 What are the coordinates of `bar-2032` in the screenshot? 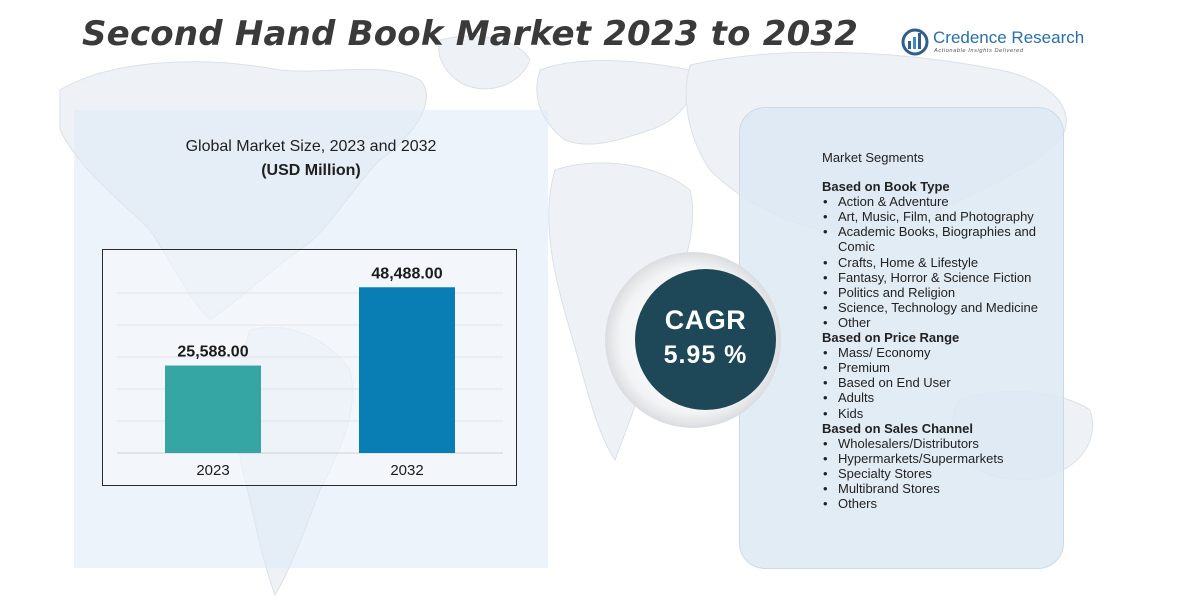 It's located at (407, 370).